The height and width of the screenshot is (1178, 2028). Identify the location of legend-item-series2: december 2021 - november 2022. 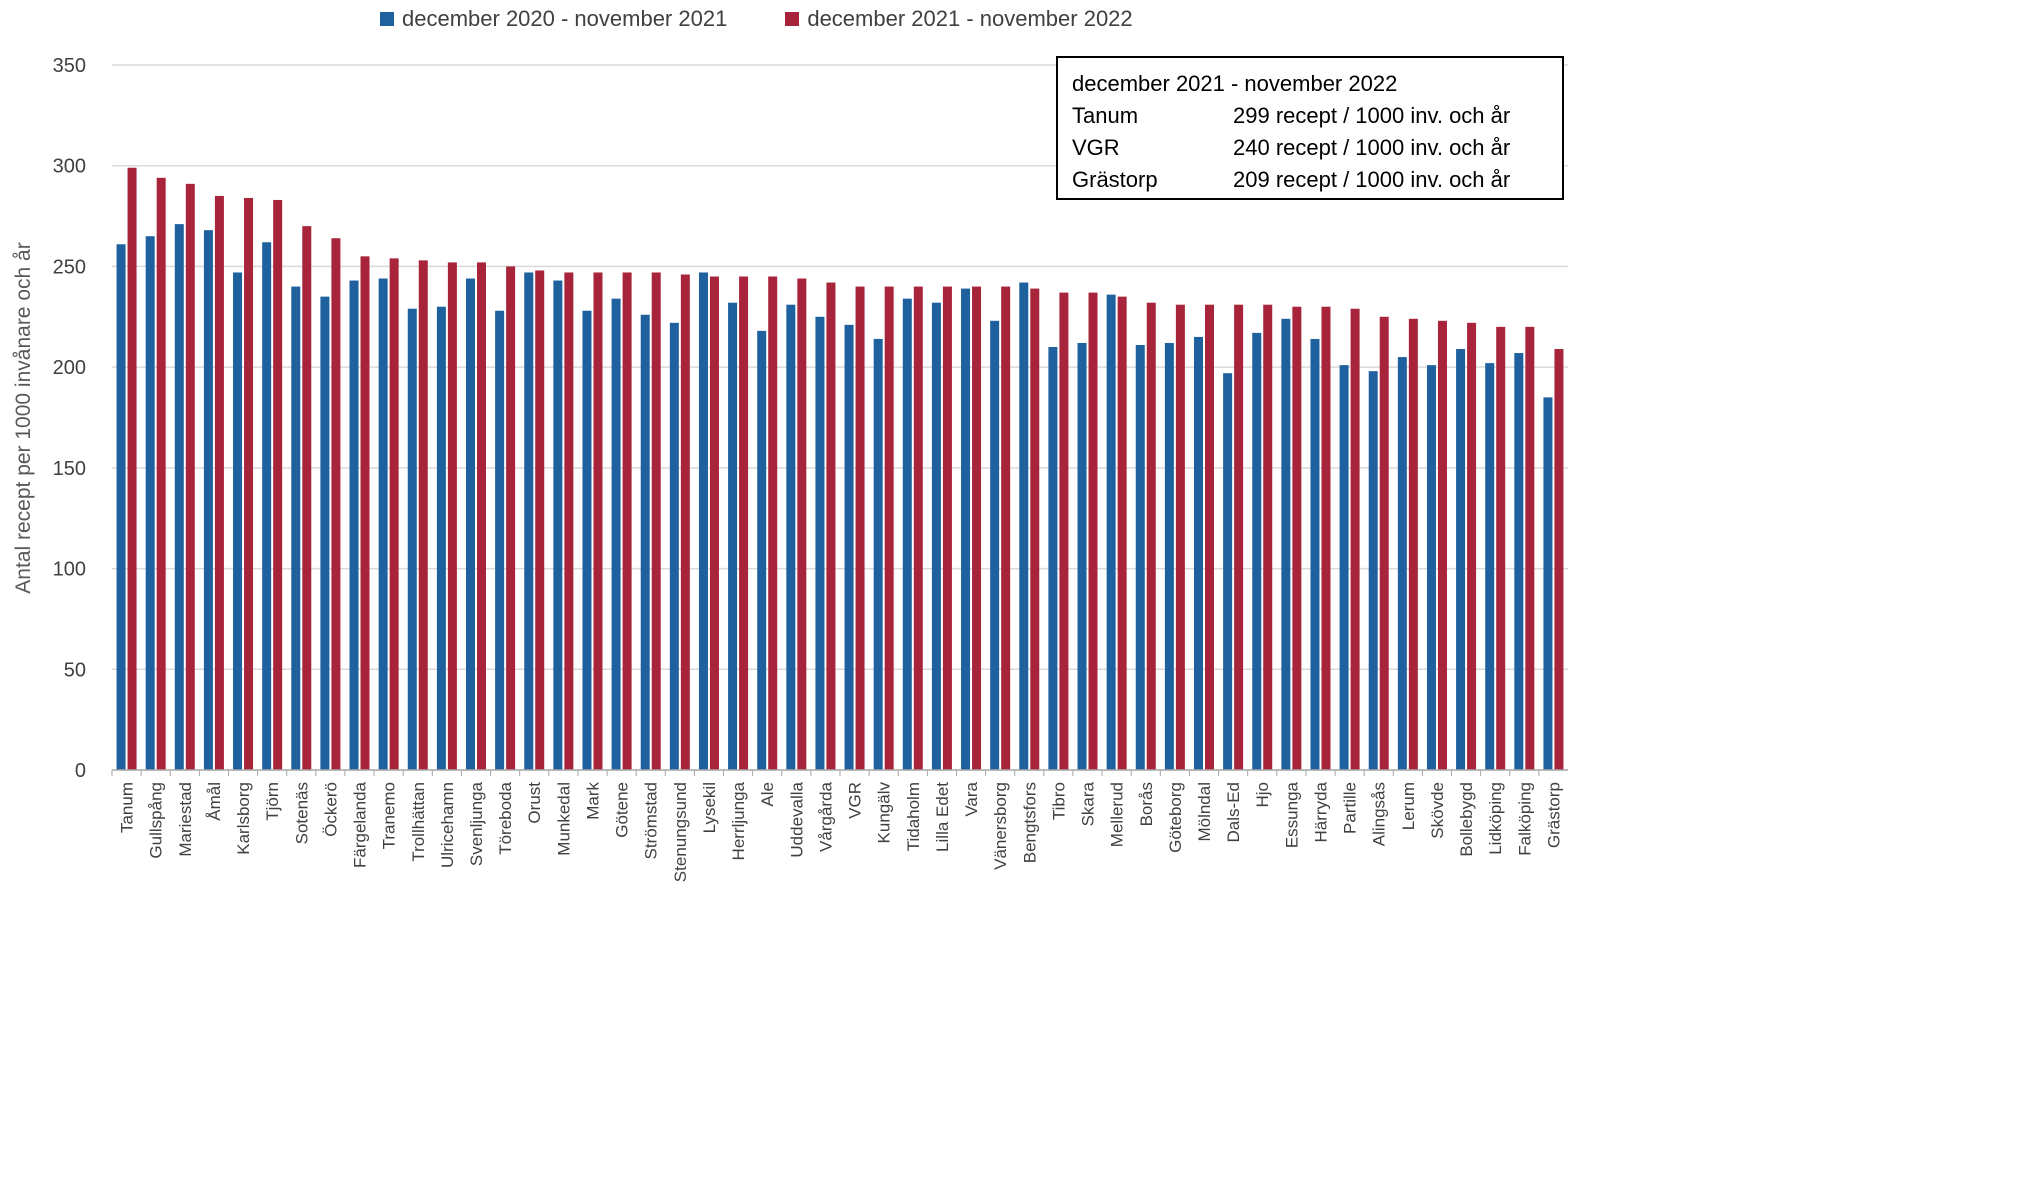
(959, 19).